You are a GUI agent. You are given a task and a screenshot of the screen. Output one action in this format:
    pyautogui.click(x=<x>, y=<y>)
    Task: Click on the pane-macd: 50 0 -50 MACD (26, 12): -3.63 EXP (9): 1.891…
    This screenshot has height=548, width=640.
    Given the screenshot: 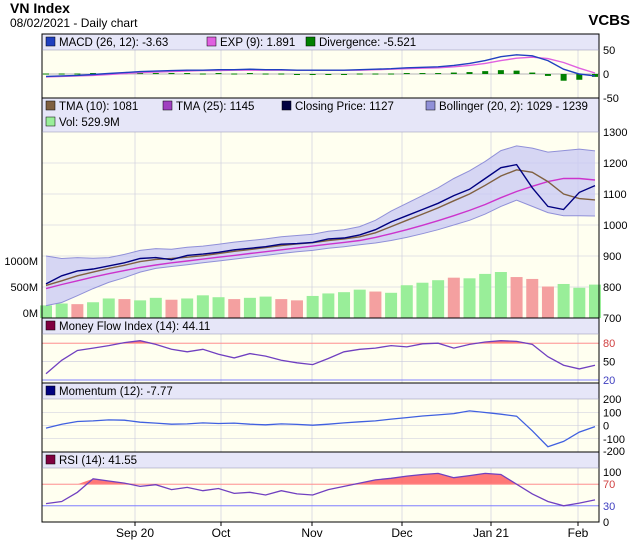 What is the action you would take?
    pyautogui.click(x=330, y=69)
    